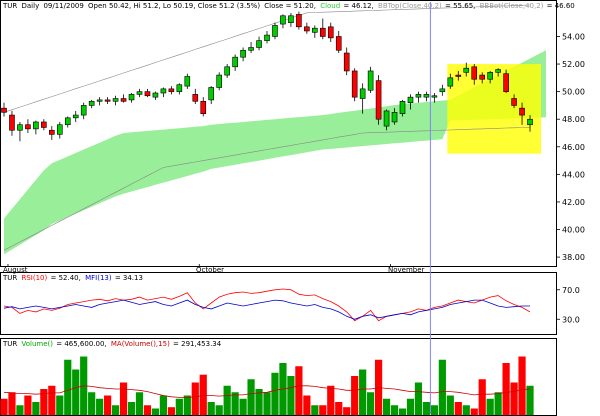 The height and width of the screenshot is (416, 600). Describe the element at coordinates (72, 278) in the screenshot. I see `rsi-header: TUR RSI(10) = 52.40, MFI(13) = 34.13` at that location.